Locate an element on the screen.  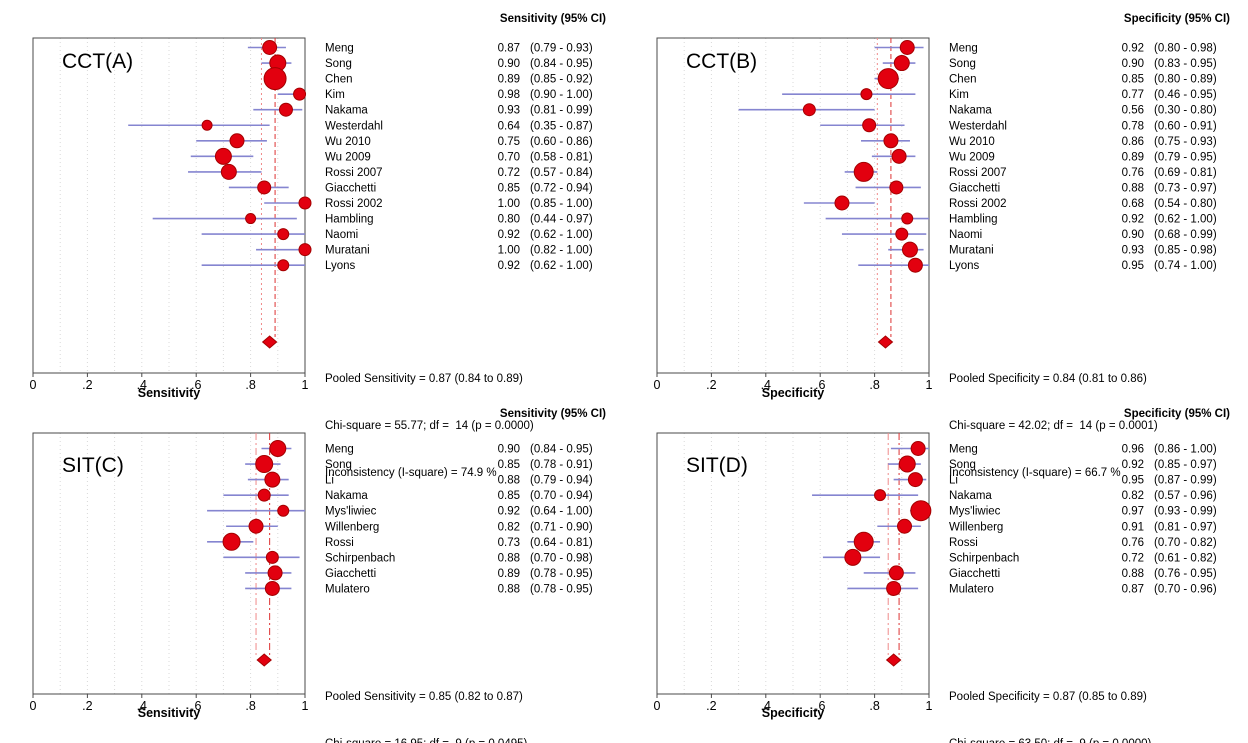
study-ci: (0.70 - 0.82) is located at coordinates (1185, 543).